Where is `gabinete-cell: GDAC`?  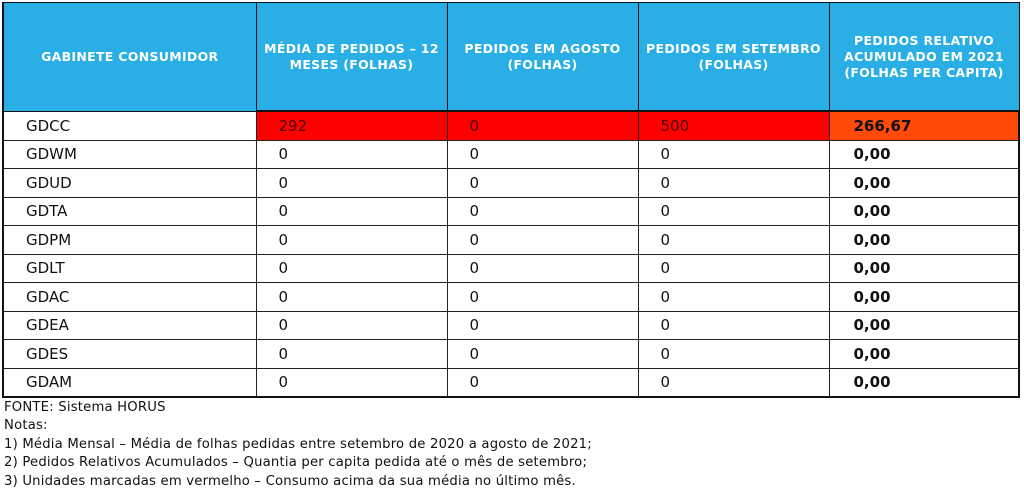
gabinete-cell: GDAC is located at coordinates (129, 297).